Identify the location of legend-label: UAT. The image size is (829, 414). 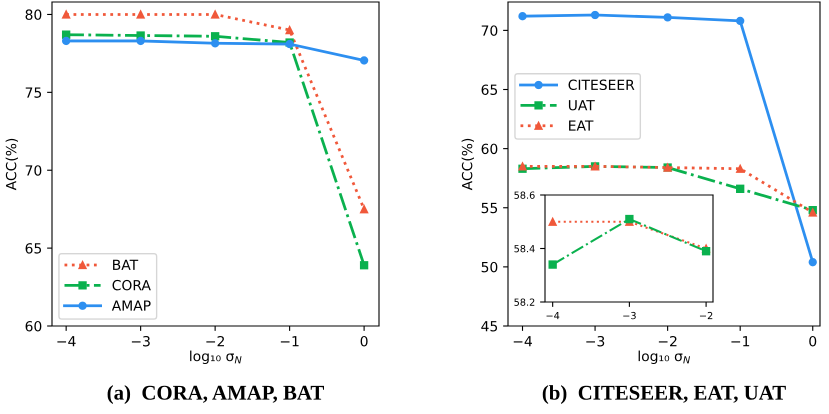
(581, 105).